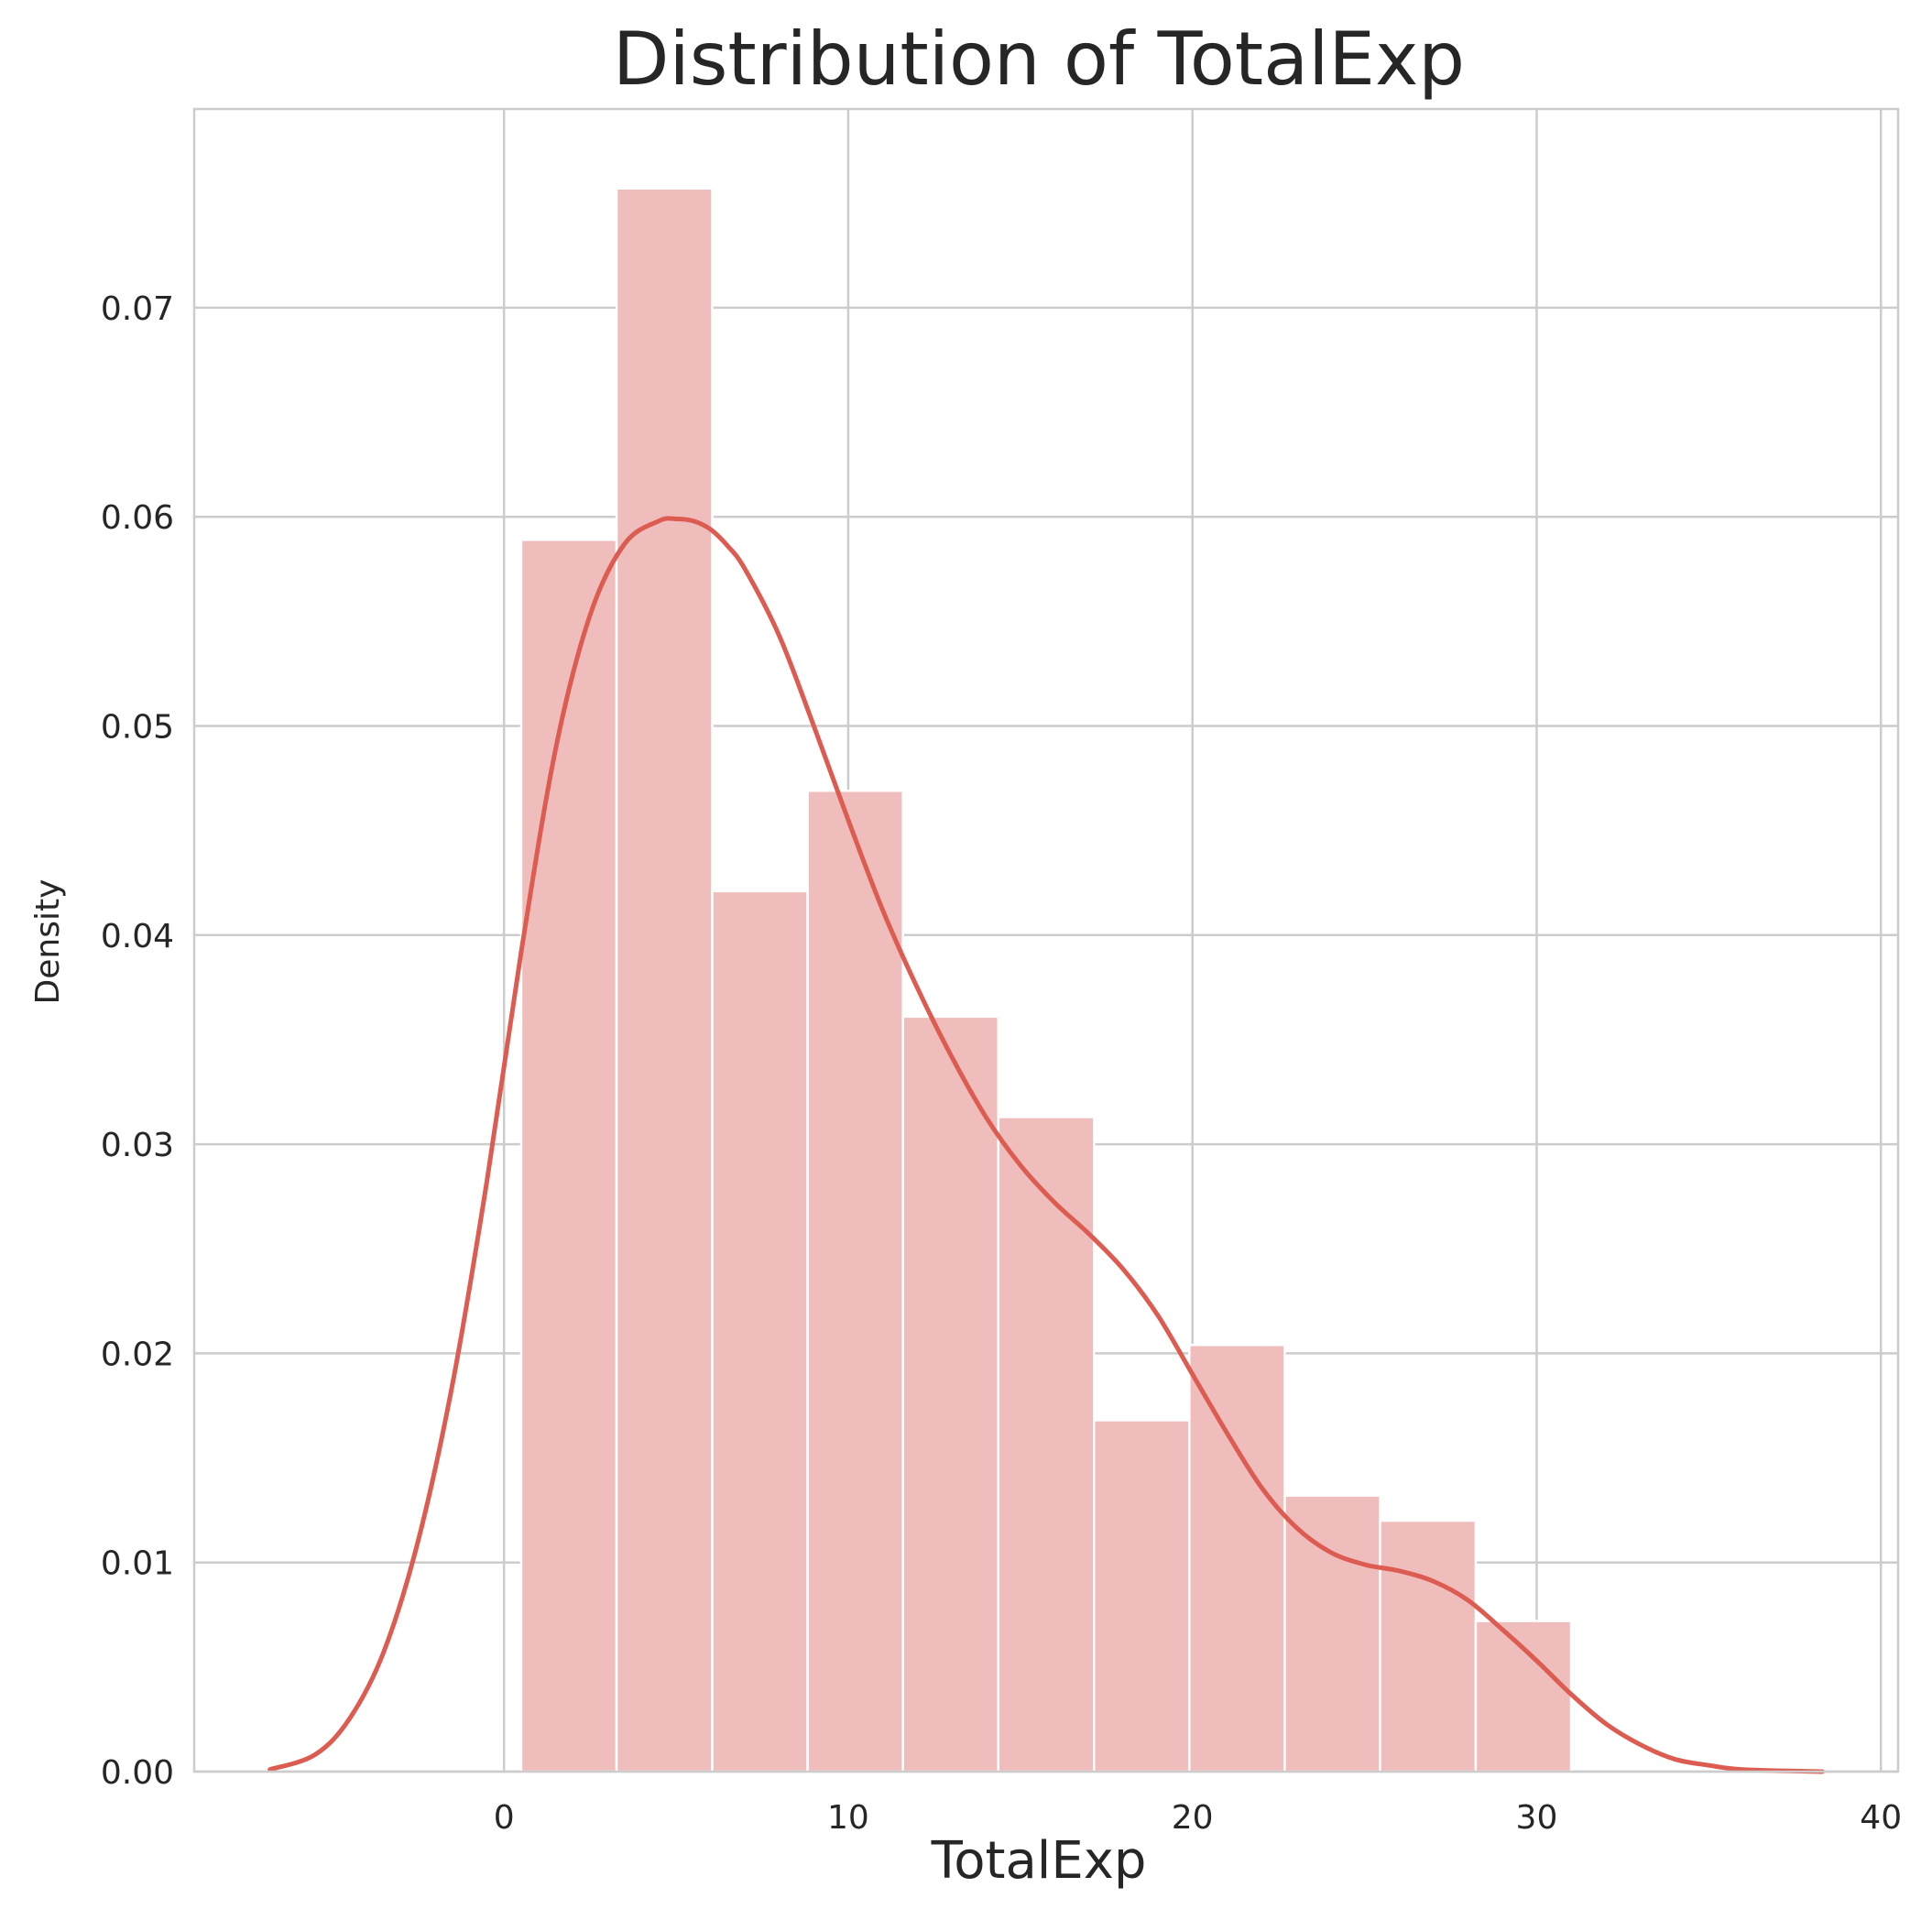 The width and height of the screenshot is (1932, 1931). I want to click on y-tick-label: 0.00, so click(138, 1773).